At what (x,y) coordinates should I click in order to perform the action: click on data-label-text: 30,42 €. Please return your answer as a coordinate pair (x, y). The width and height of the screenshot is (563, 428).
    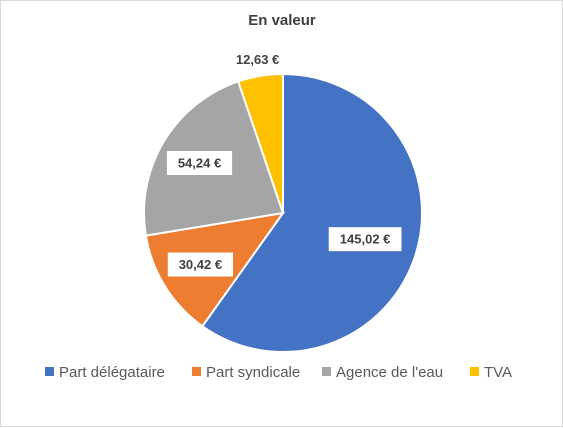
    Looking at the image, I should click on (200, 264).